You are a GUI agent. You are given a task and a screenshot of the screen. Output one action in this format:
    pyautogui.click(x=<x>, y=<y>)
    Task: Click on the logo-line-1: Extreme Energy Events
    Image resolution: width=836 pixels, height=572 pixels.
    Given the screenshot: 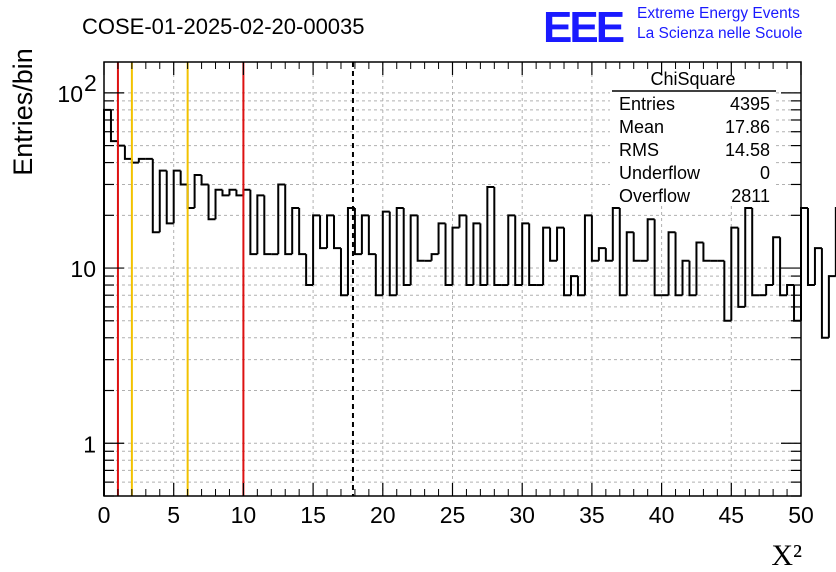 What is the action you would take?
    pyautogui.click(x=718, y=13)
    